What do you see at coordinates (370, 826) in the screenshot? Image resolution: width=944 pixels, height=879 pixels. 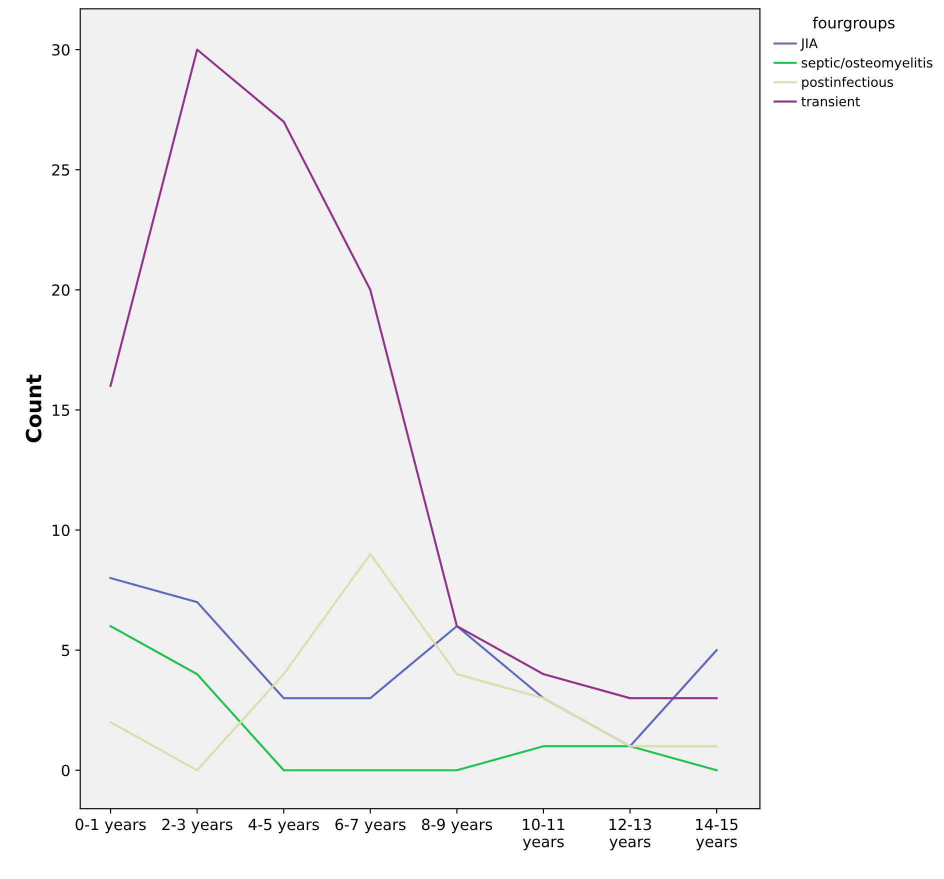 I see `x-tick-label: 6-7 years` at bounding box center [370, 826].